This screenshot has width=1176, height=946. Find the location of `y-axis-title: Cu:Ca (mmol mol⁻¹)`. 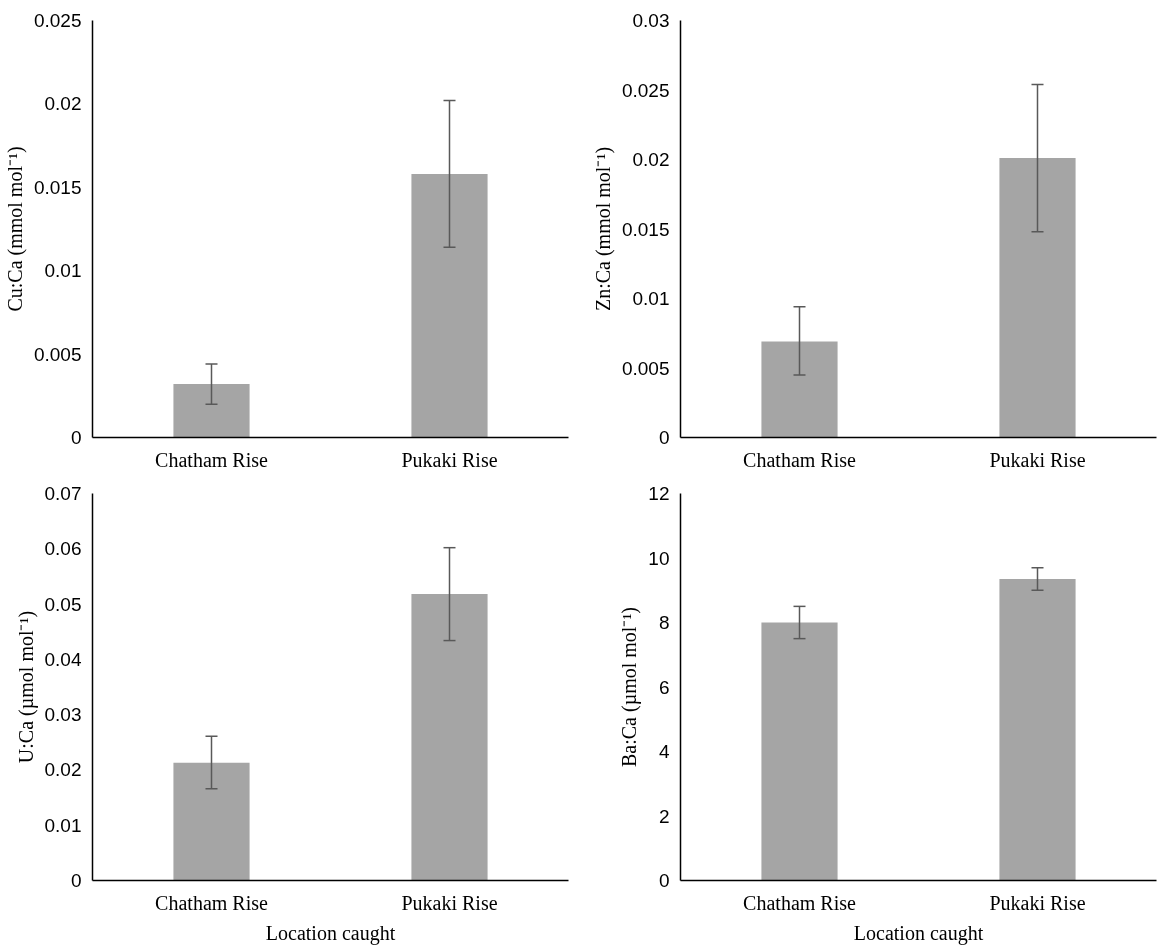

y-axis-title: Cu:Ca (mmol mol⁻¹) is located at coordinates (15, 229).